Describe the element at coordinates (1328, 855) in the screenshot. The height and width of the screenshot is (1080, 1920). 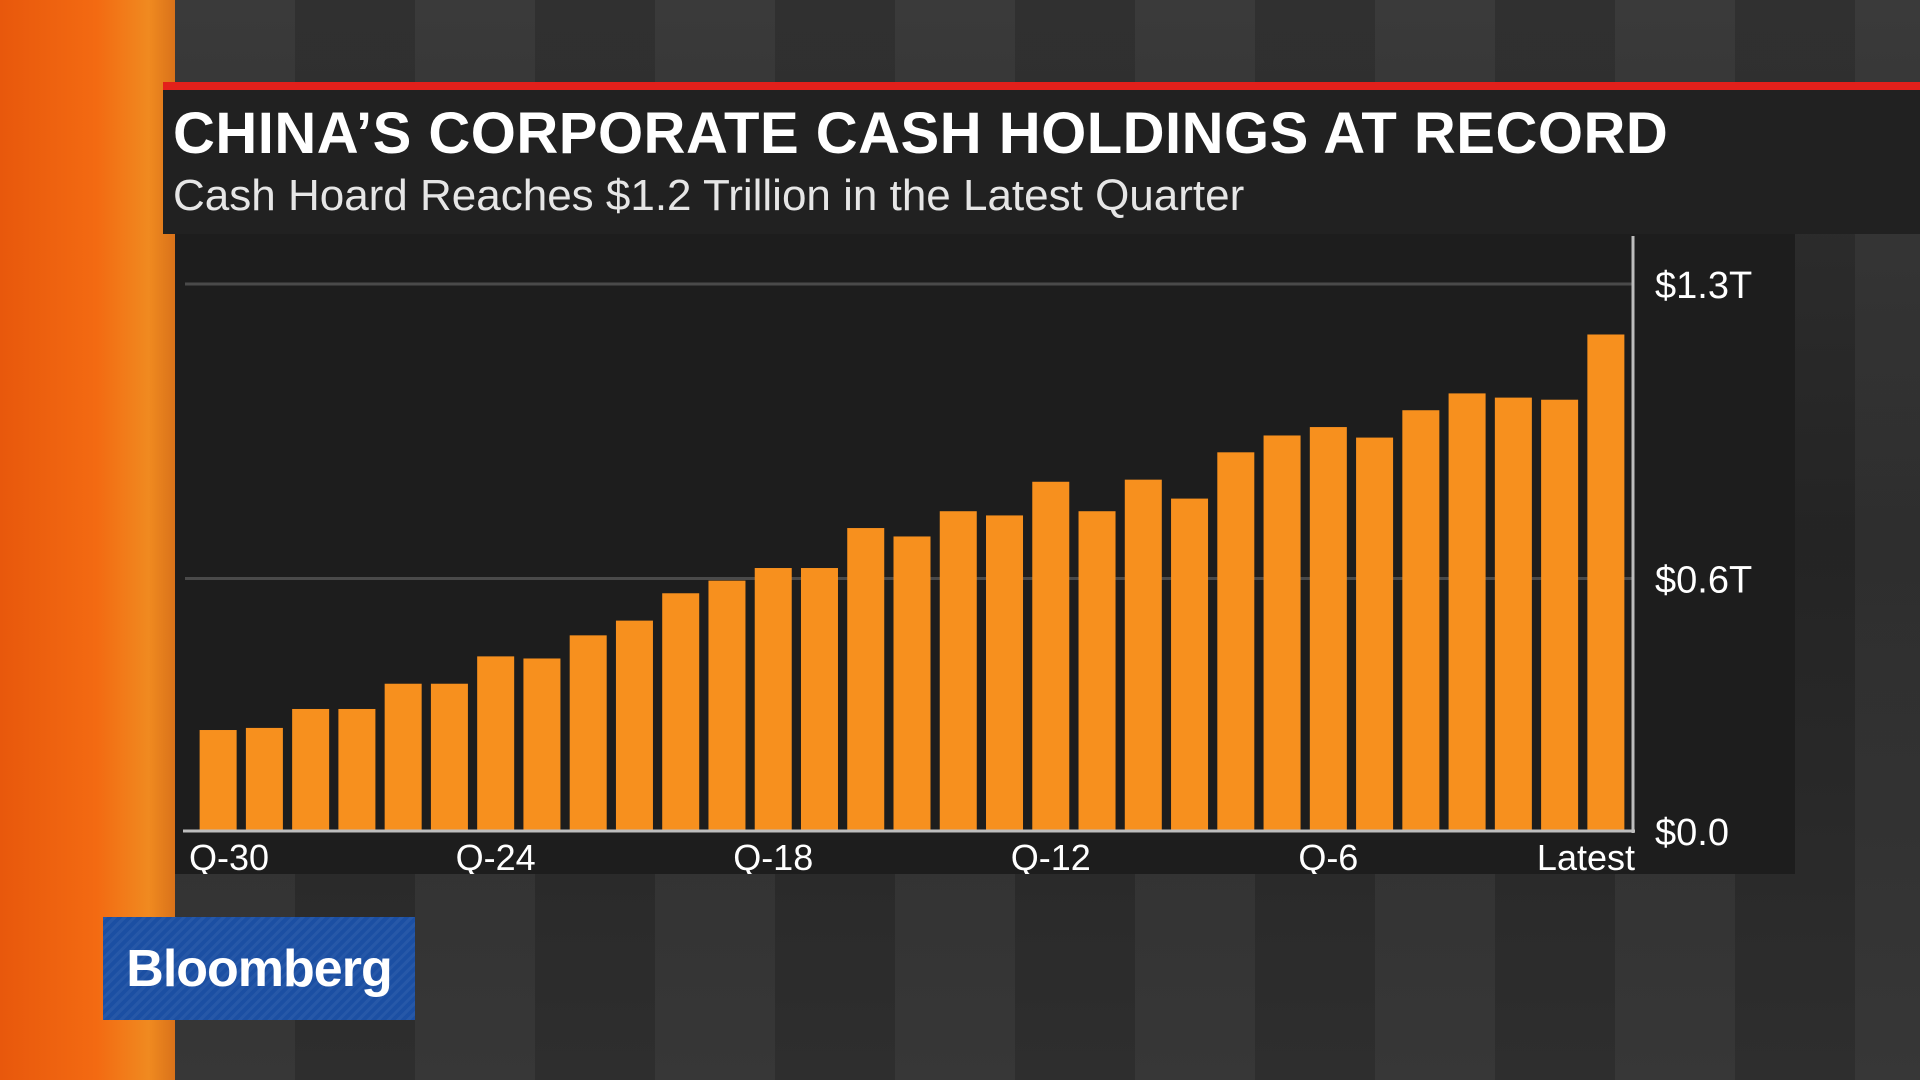
I see `x-tick-label: Q-6` at that location.